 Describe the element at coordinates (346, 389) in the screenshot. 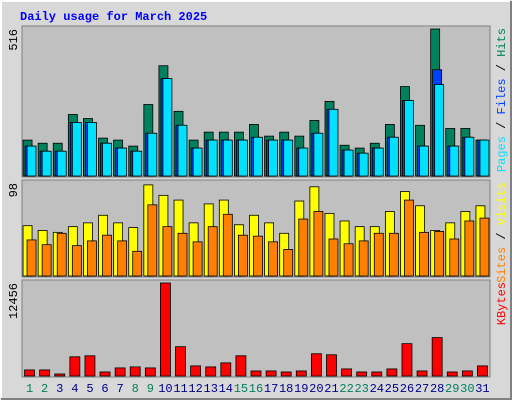

I see `x-tick-label: 22` at that location.